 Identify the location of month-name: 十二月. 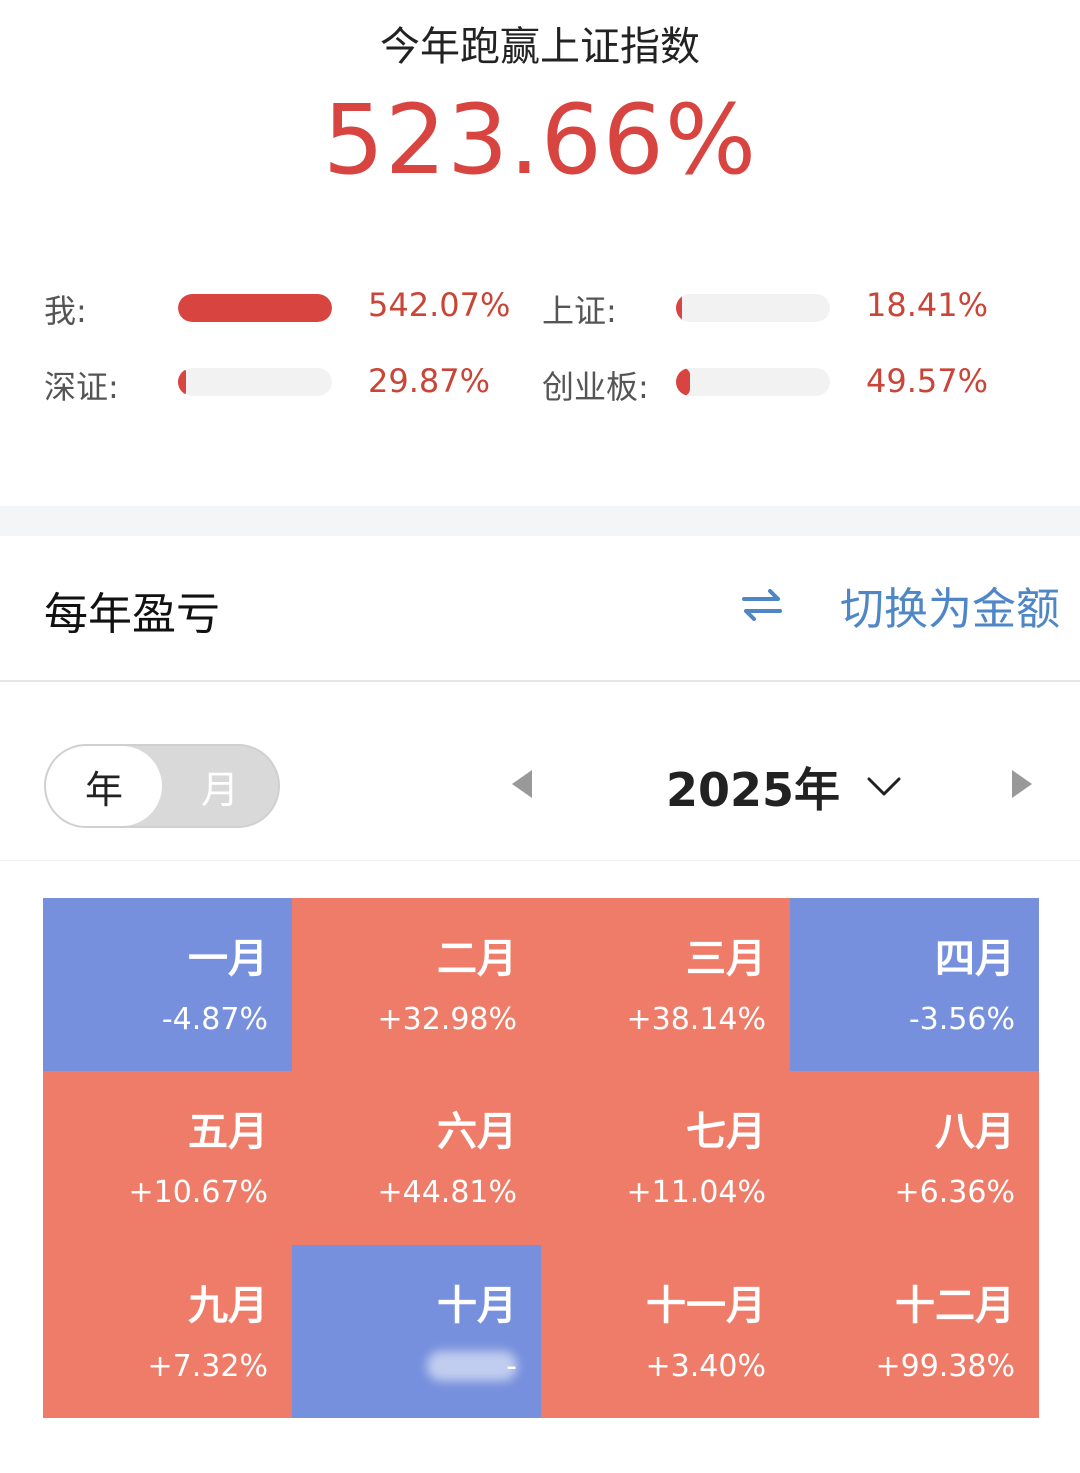
(955, 1305).